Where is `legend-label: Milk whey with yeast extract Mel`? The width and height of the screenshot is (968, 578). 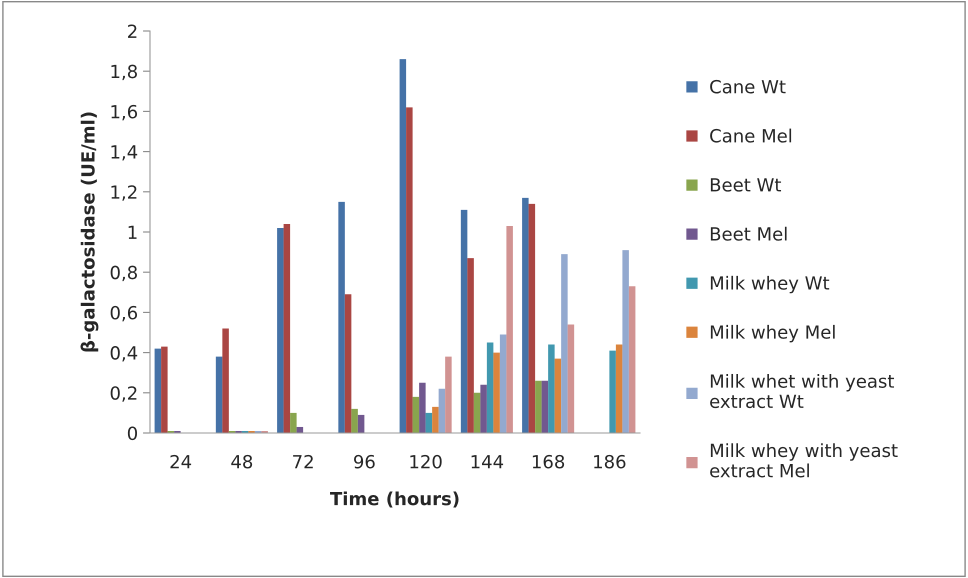 legend-label: Milk whey with yeast extract Mel is located at coordinates (804, 460).